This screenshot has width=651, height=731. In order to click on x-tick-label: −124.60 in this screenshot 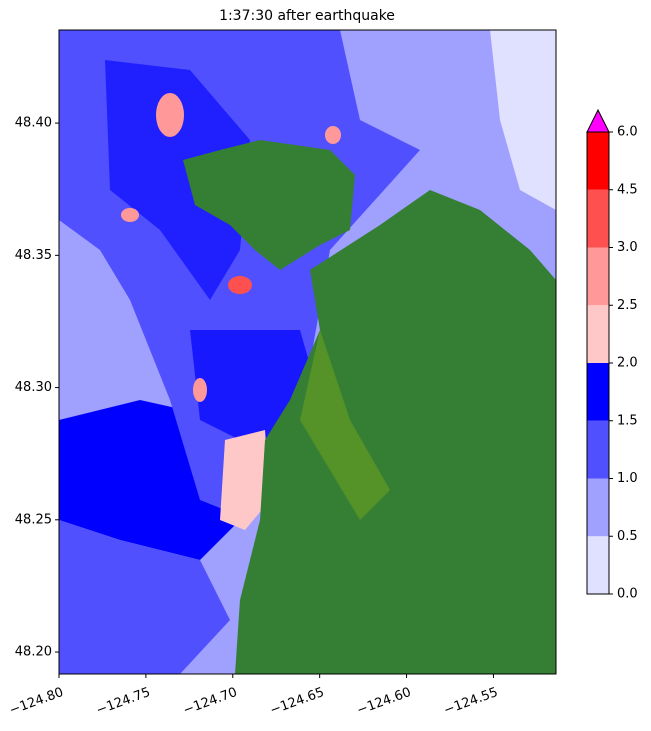, I will do `click(384, 701)`.